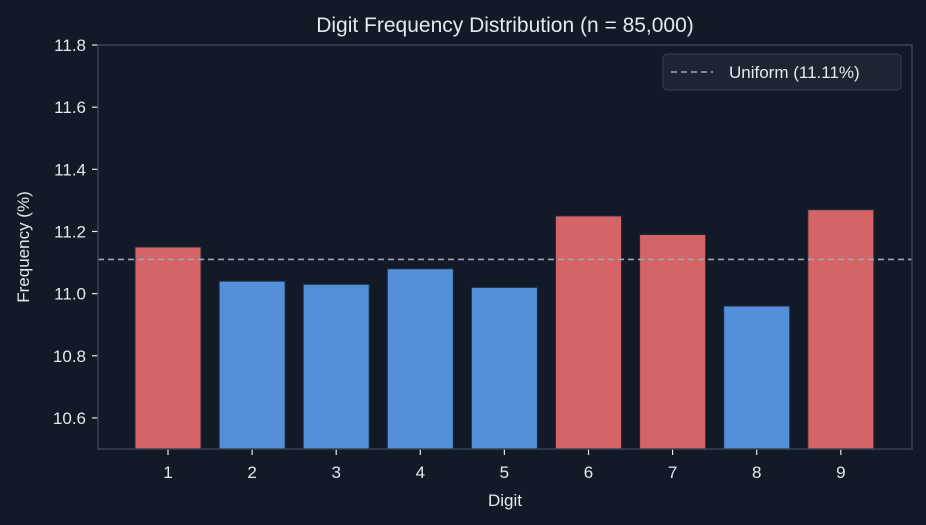 Image resolution: width=926 pixels, height=525 pixels. Describe the element at coordinates (794, 72) in the screenshot. I see `legend-label-uniform: Uniform (11.11%)` at that location.